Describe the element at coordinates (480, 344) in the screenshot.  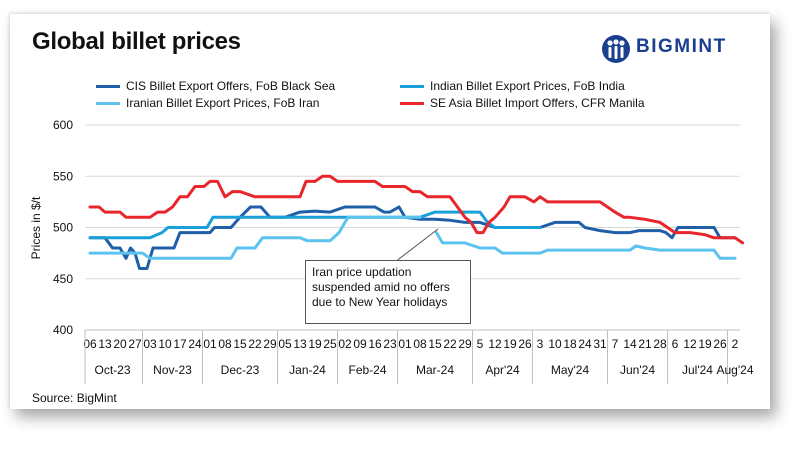
I see `x-tick-label: 5` at that location.